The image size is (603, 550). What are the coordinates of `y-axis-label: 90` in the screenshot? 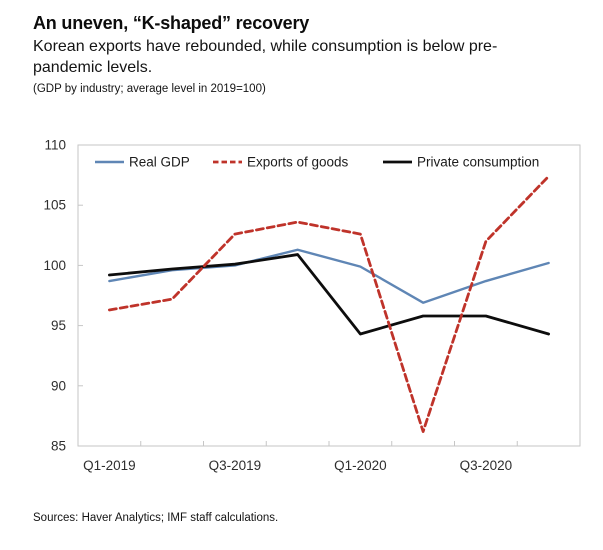 It's located at (58, 385).